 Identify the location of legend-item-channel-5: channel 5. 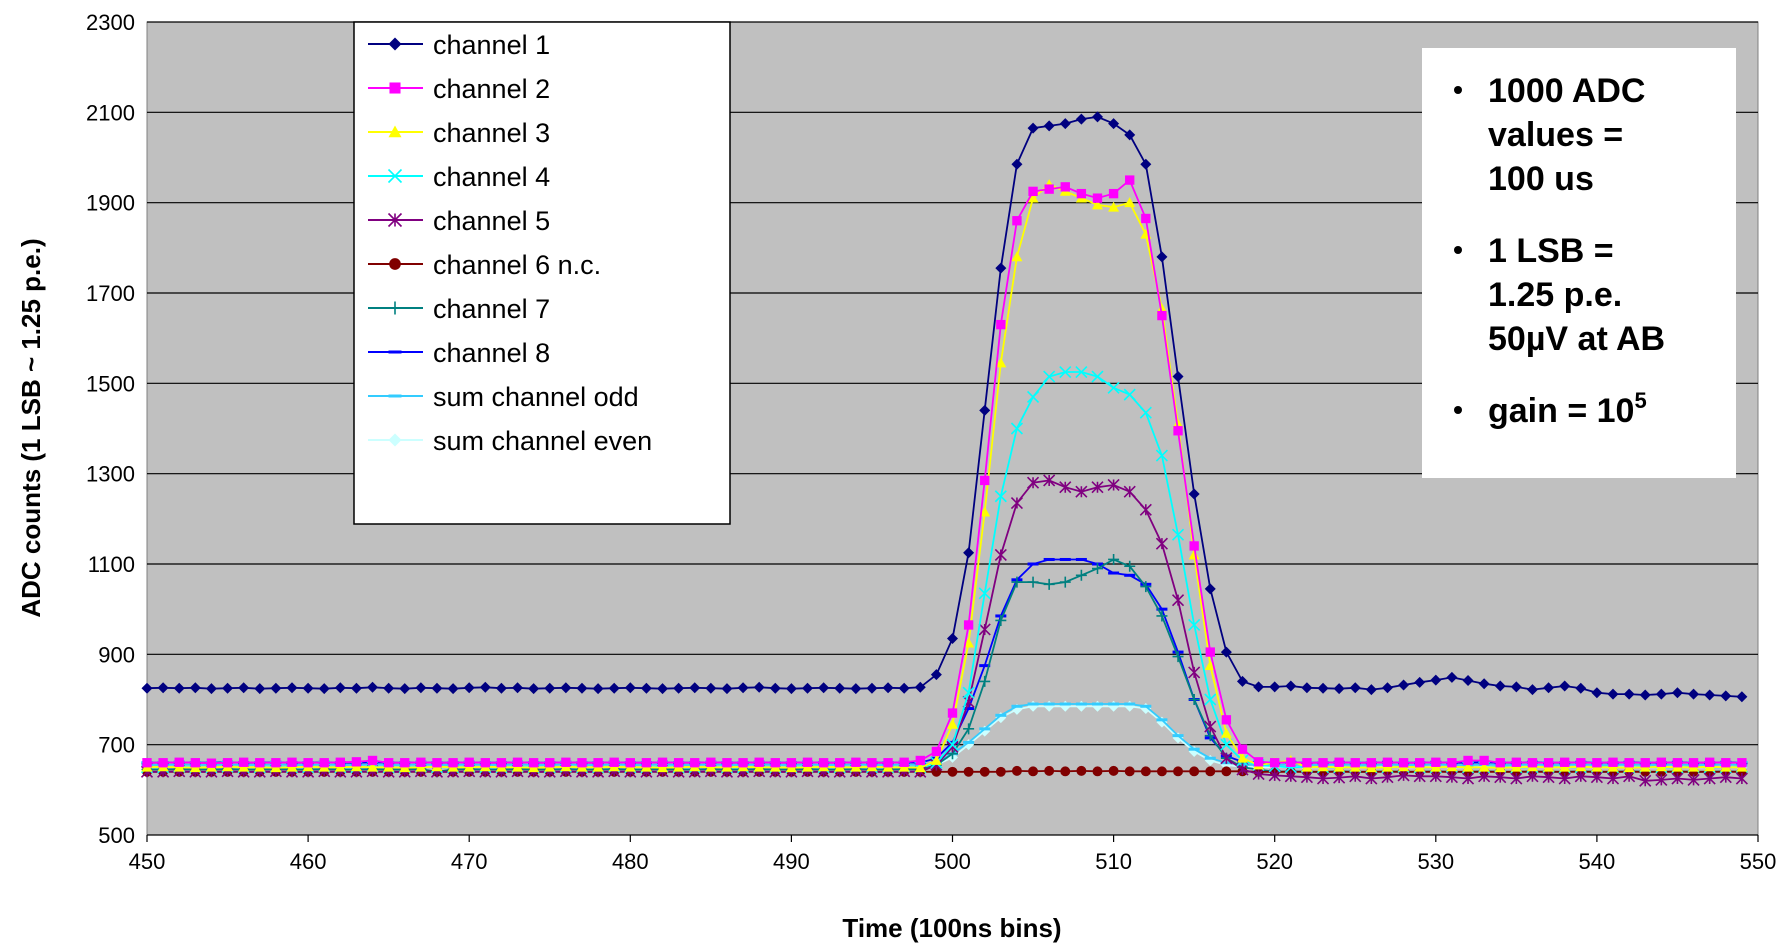
(459, 221).